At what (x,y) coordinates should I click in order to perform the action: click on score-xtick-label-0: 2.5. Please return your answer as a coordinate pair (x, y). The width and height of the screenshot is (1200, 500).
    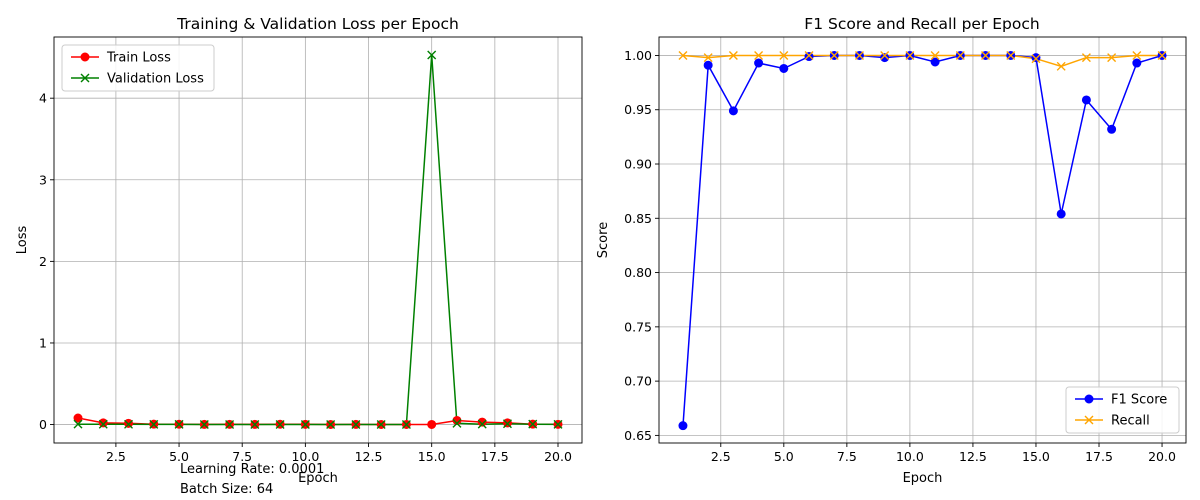
    Looking at the image, I should click on (721, 456).